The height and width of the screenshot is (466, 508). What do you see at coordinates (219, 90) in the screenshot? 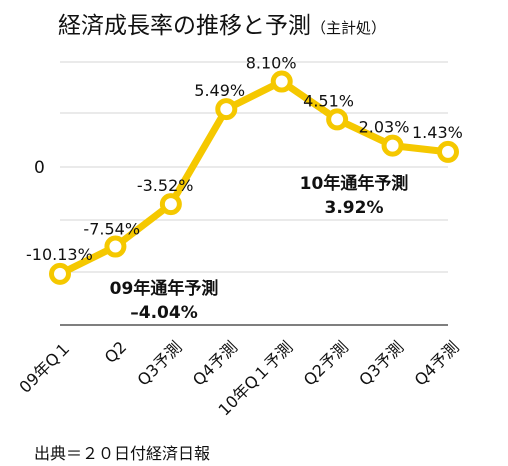
I see `data-label: 5.49%` at bounding box center [219, 90].